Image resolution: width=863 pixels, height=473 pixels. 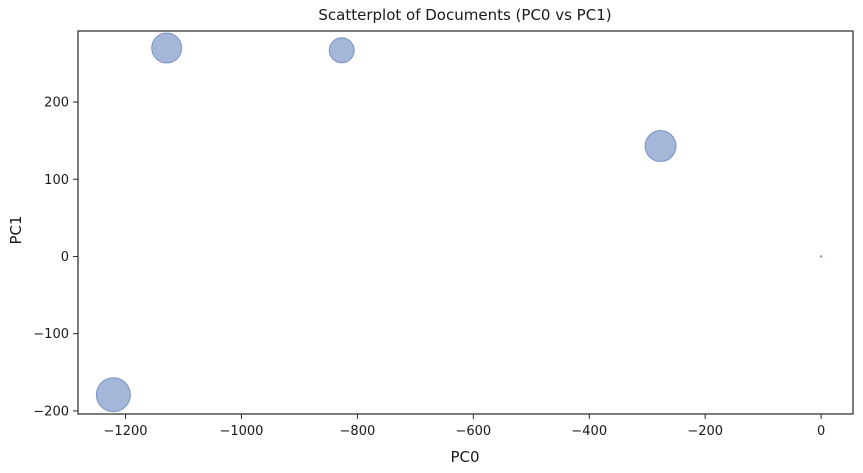 What do you see at coordinates (56, 103) in the screenshot?
I see `y-tick-label: 200` at bounding box center [56, 103].